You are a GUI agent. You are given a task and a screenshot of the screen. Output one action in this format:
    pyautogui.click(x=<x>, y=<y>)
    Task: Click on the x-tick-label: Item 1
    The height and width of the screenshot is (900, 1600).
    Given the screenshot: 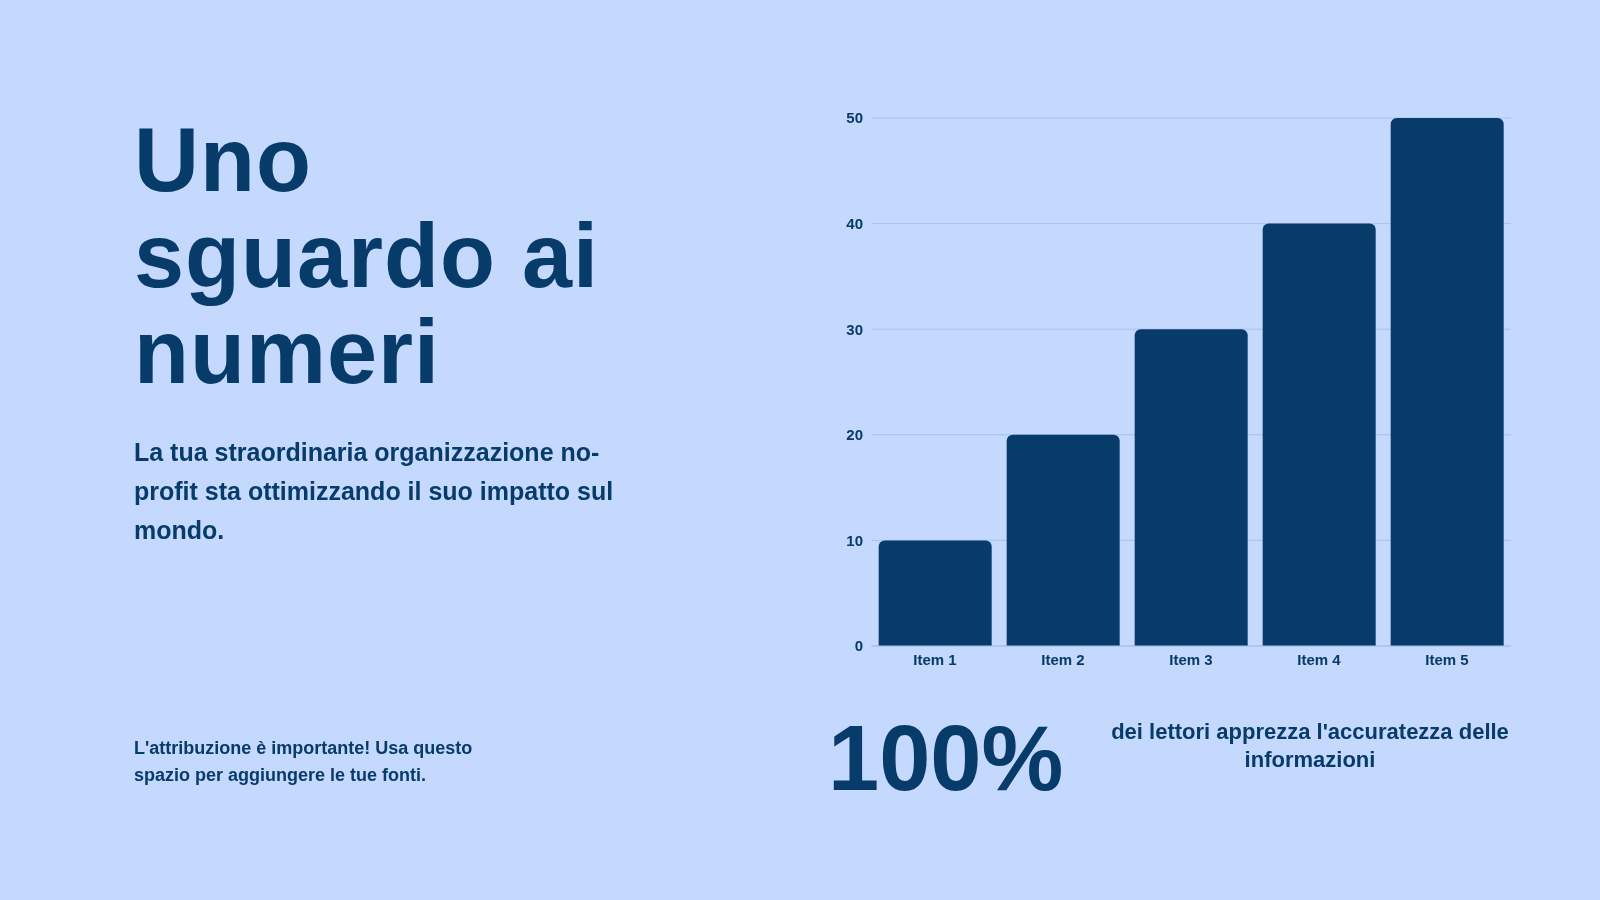 What is the action you would take?
    pyautogui.click(x=935, y=659)
    